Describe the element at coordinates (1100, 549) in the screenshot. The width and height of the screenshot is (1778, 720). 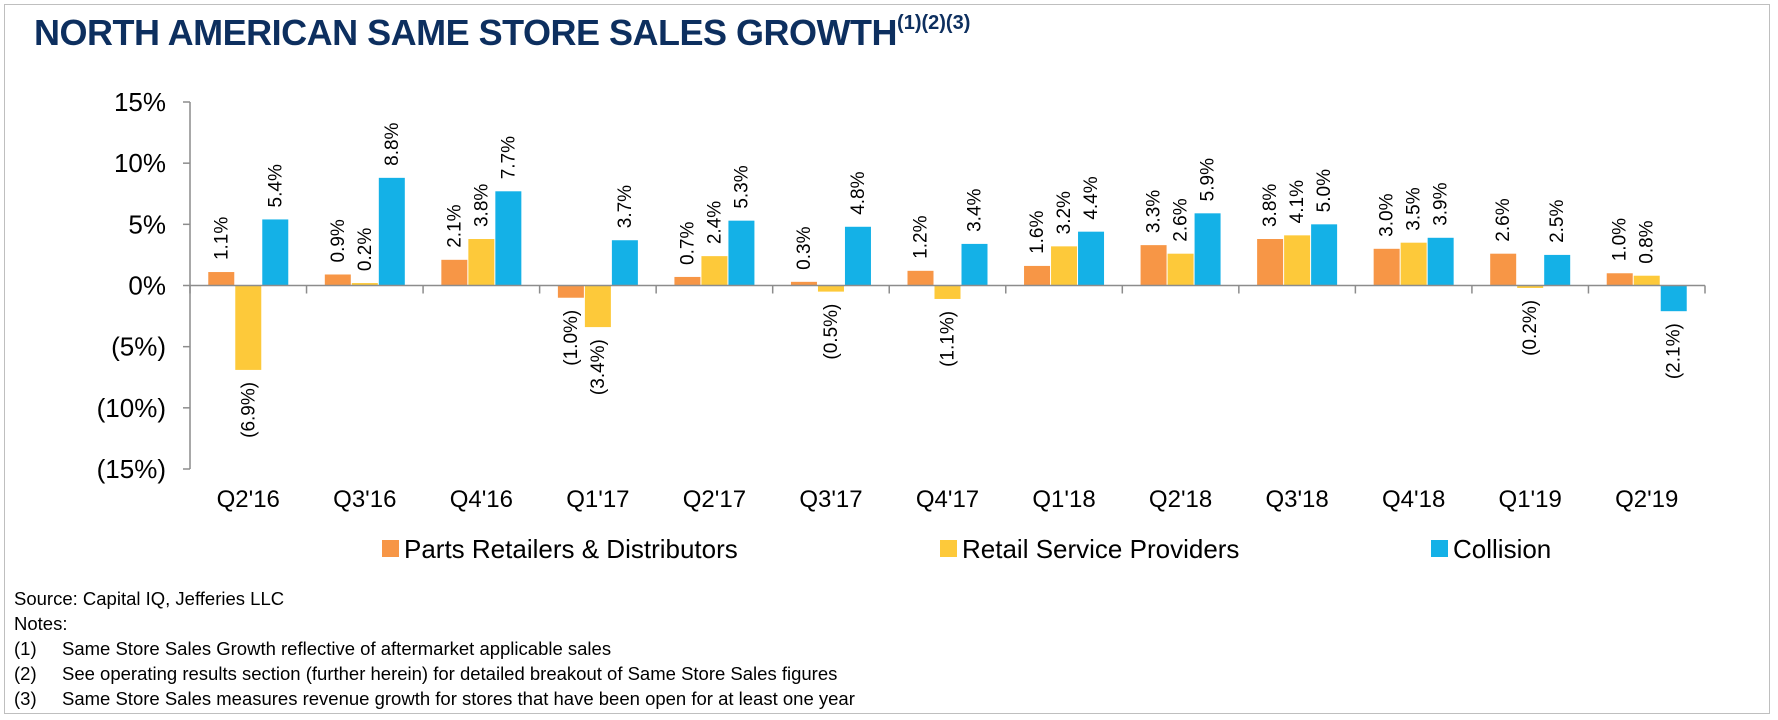
I see `legend-label: Retail Service Providers` at that location.